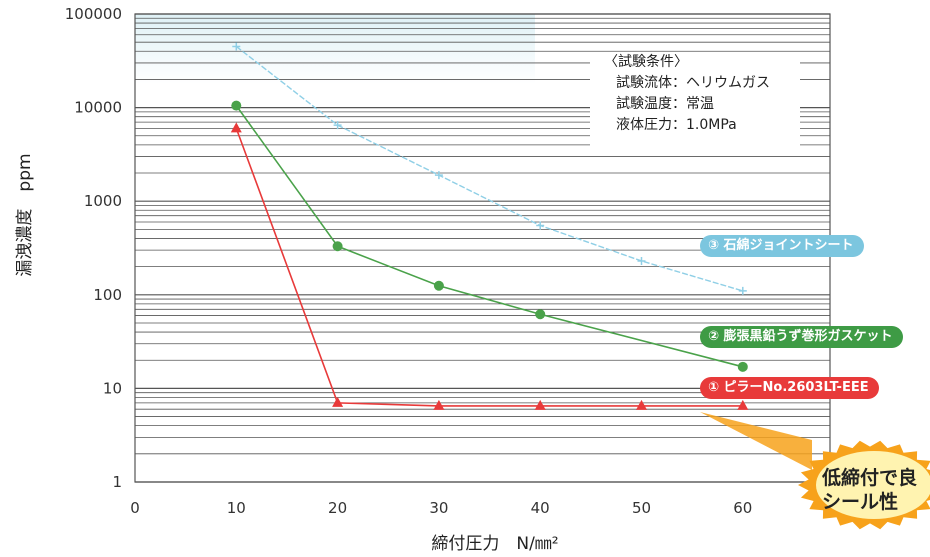 This screenshot has height=557, width=930. I want to click on legend-series-2: ② 膨張黒鉛うず巻形ガスケット, so click(801, 337).